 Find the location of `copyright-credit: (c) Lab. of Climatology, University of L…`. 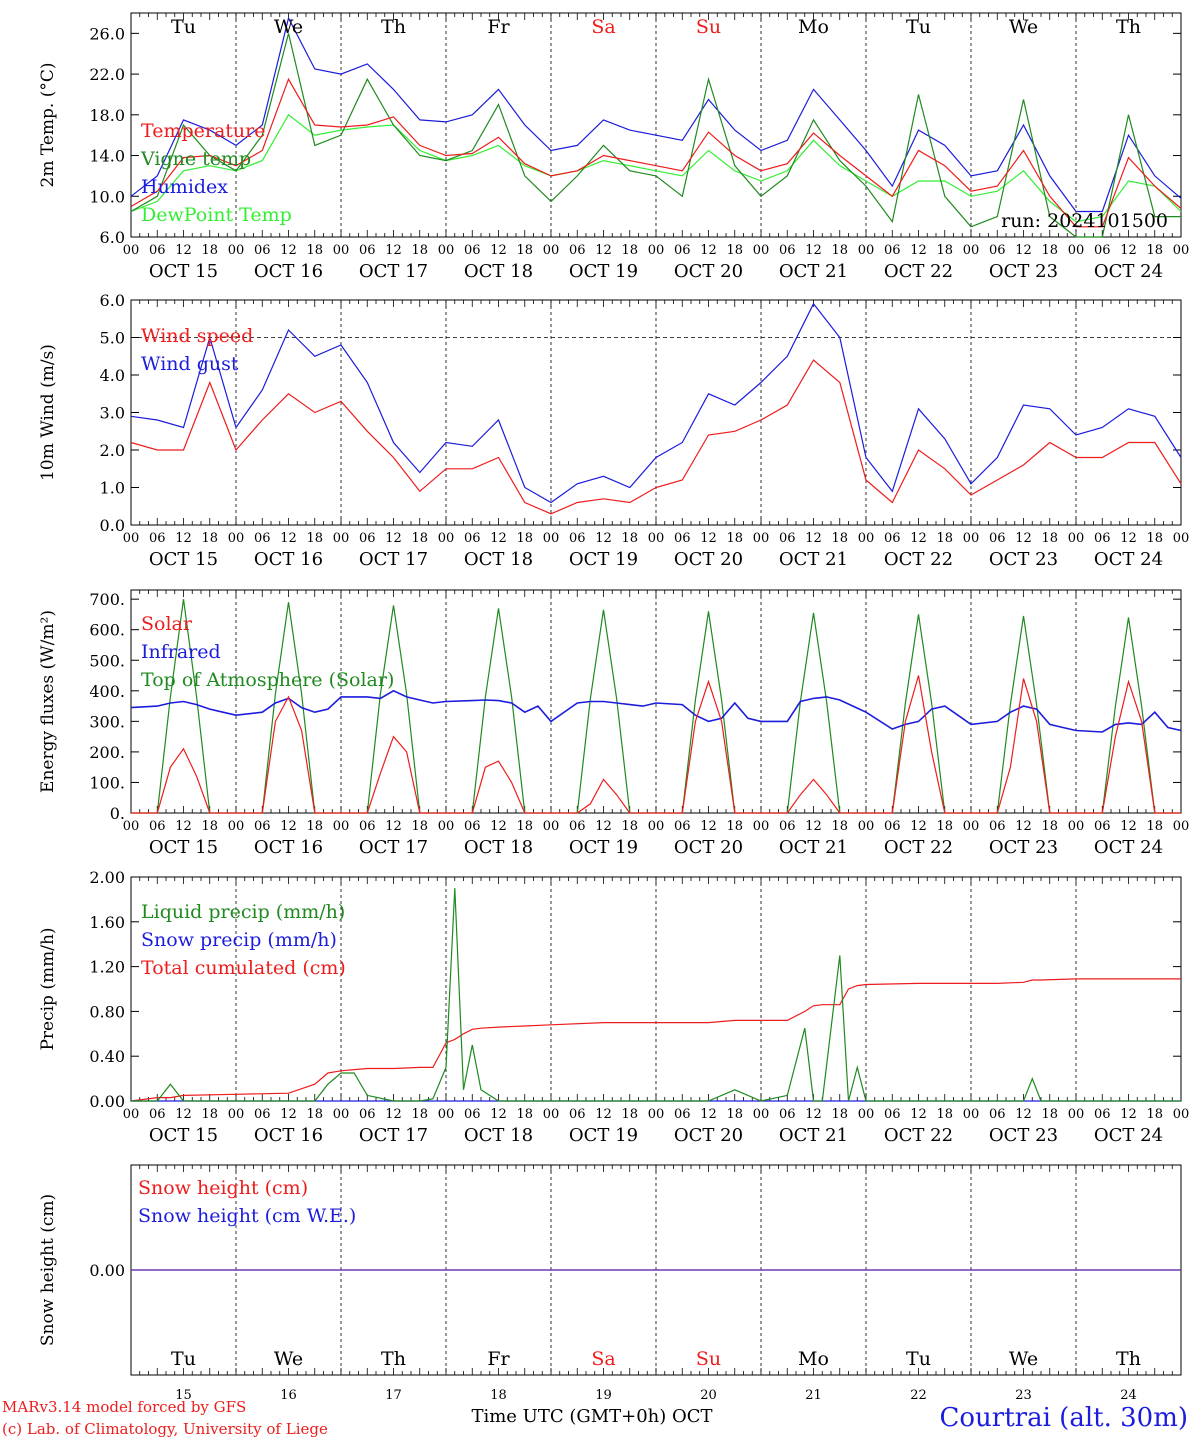

copyright-credit: (c) Lab. of Climatology, University of L… is located at coordinates (165, 1429).